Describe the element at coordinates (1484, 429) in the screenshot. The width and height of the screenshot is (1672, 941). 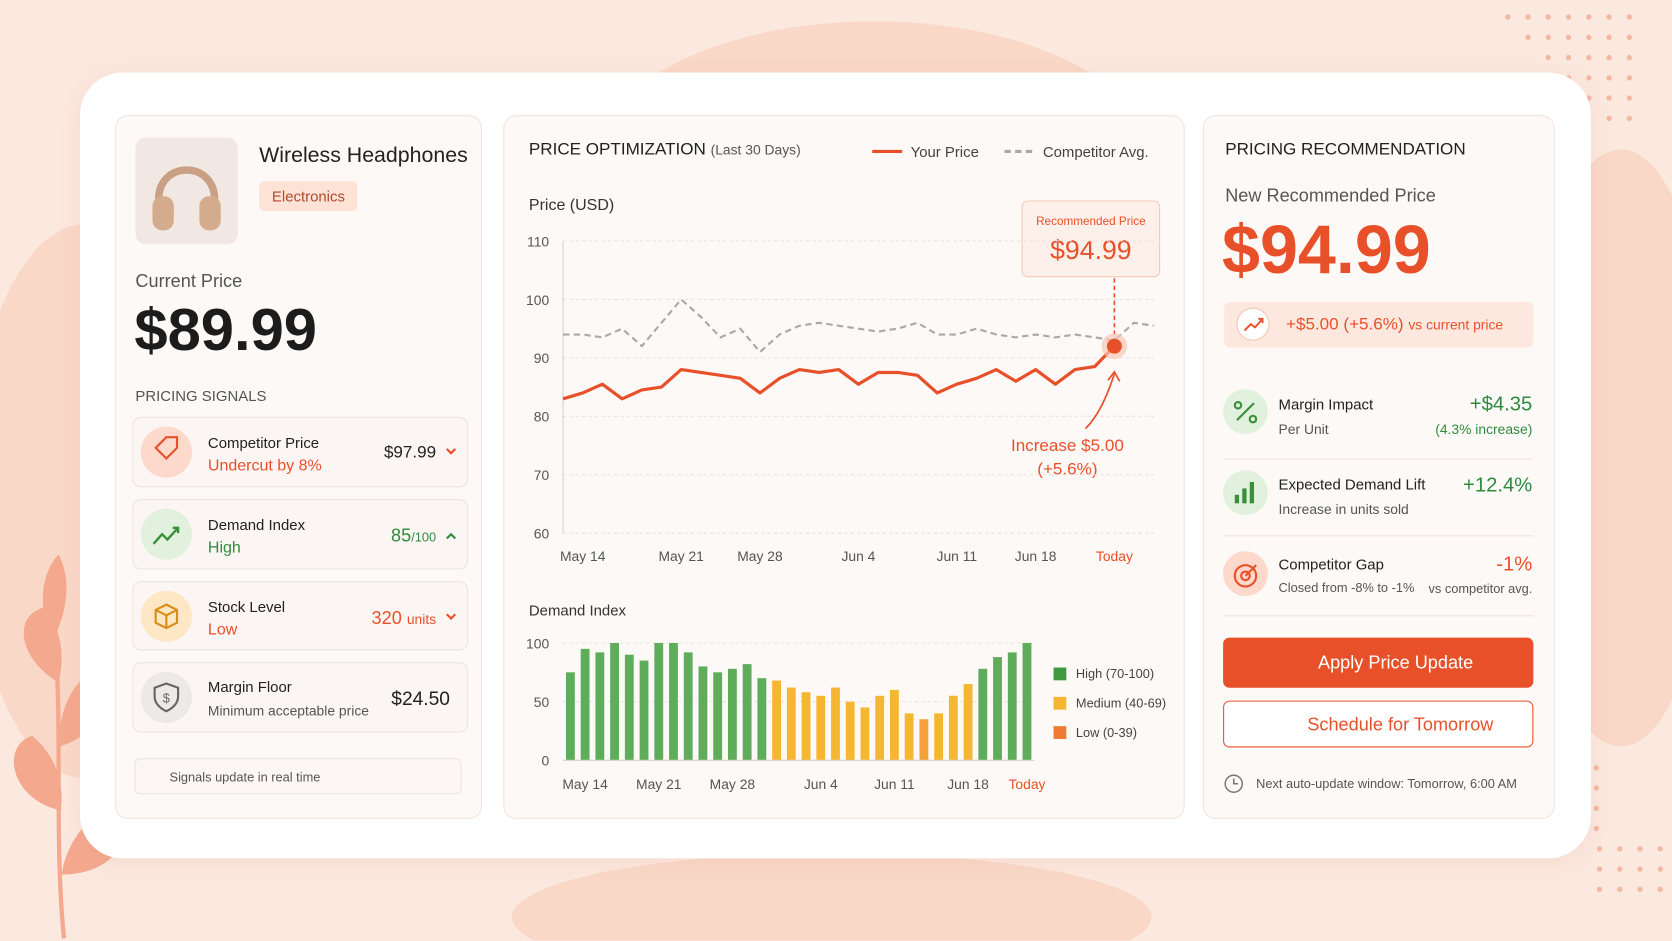
I see `metric-detail: (4.3% increase)` at that location.